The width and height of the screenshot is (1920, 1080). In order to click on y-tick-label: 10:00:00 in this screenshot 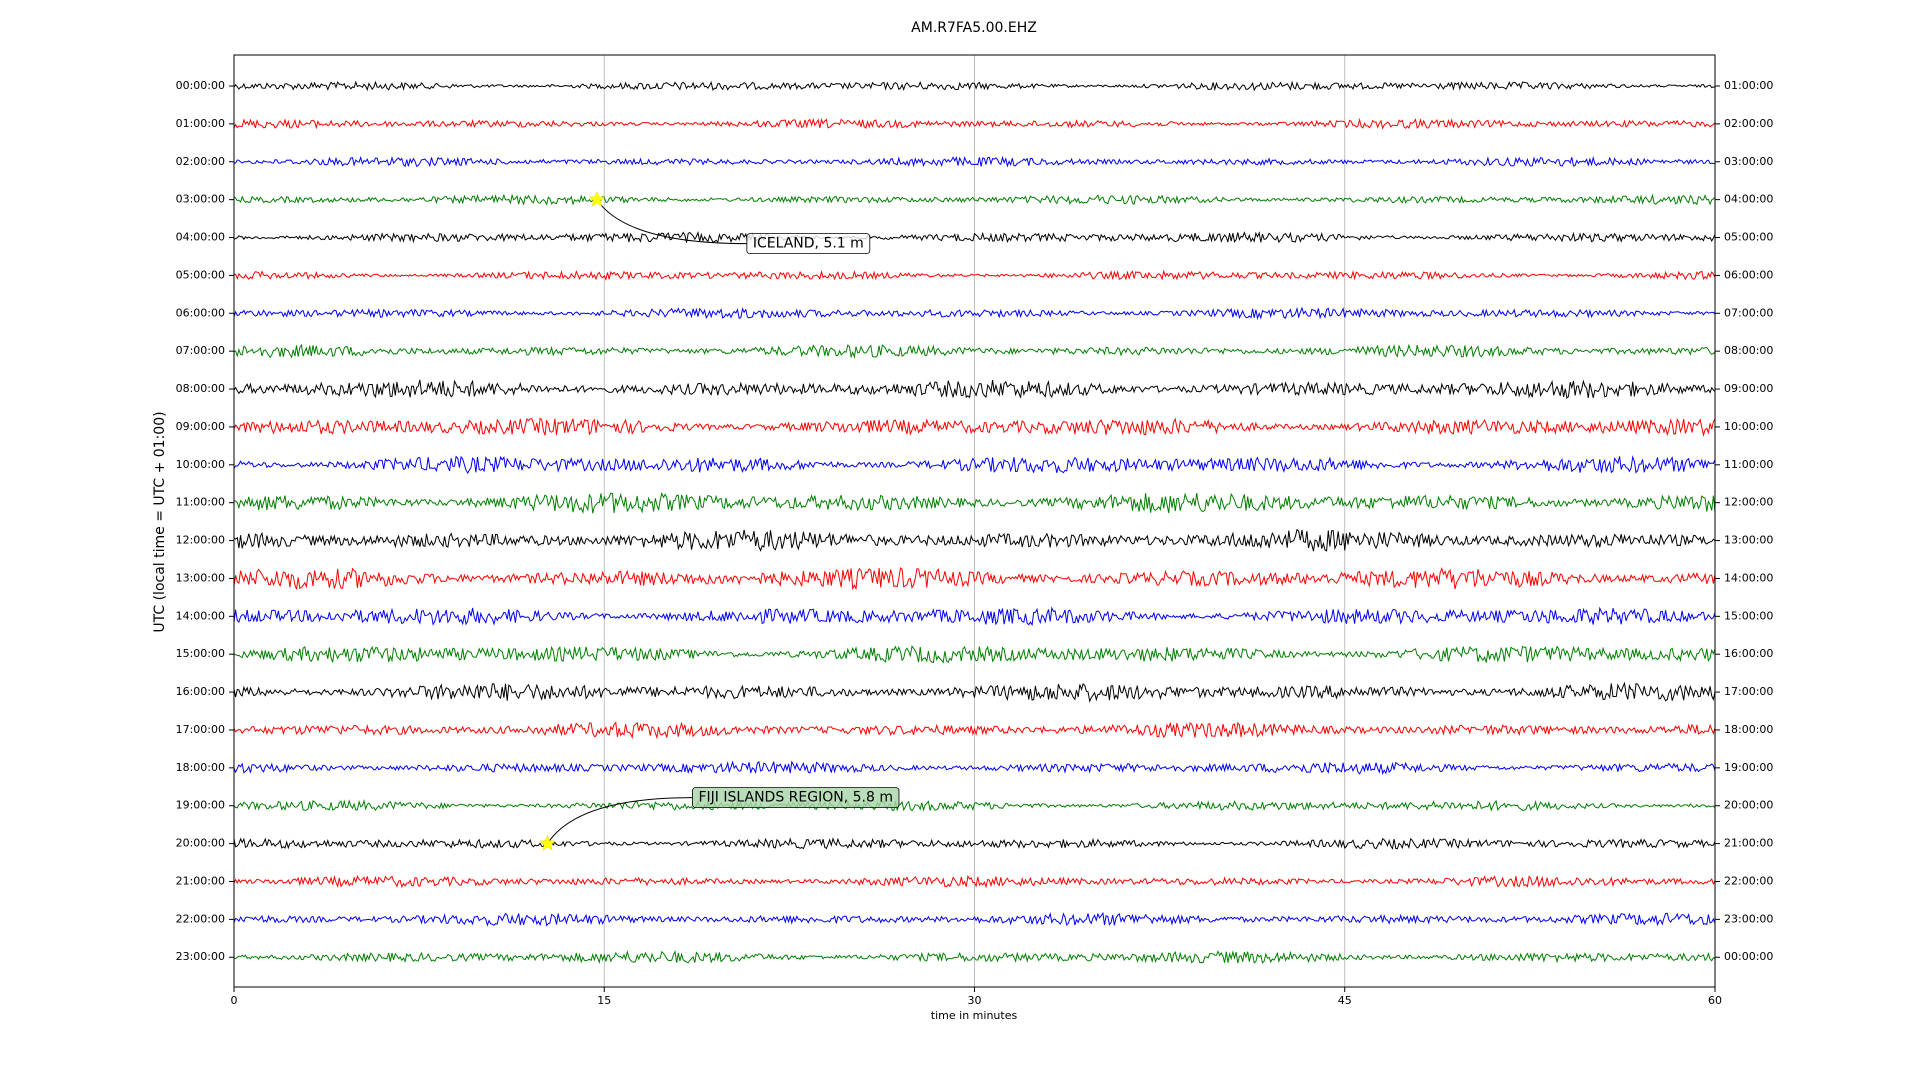, I will do `click(200, 464)`.